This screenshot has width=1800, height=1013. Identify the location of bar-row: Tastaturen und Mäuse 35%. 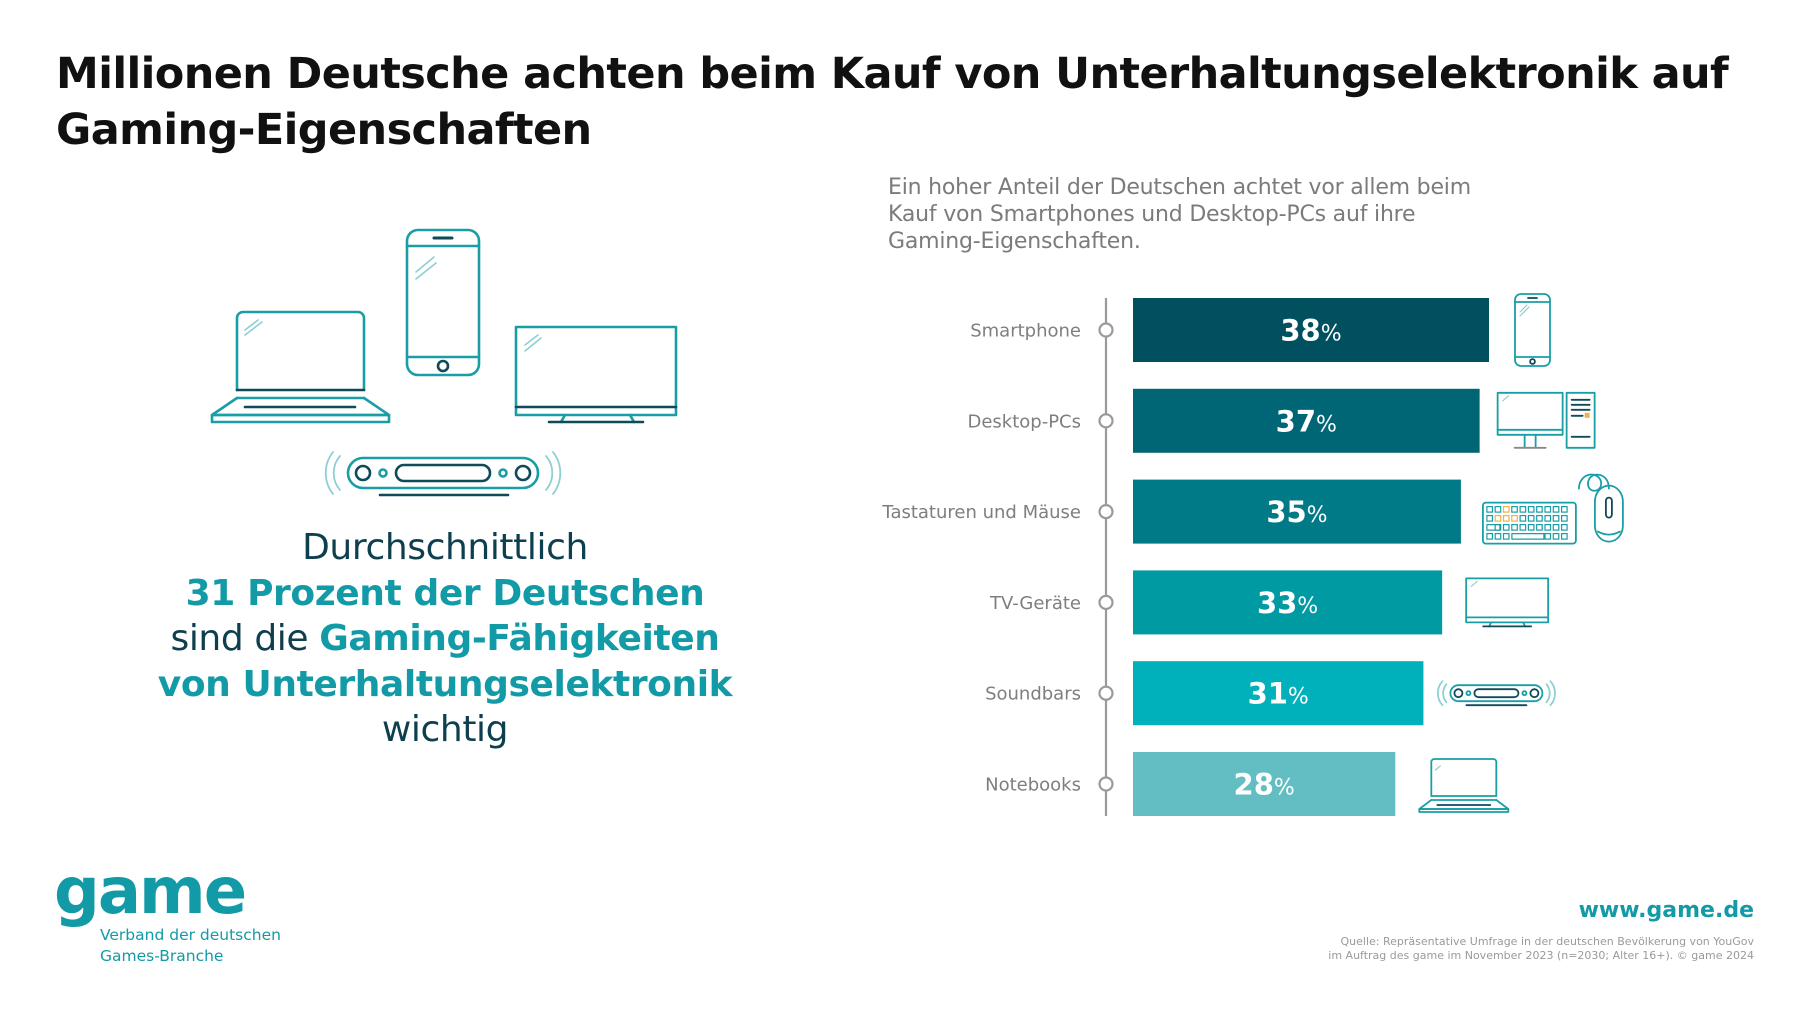
(1252, 509).